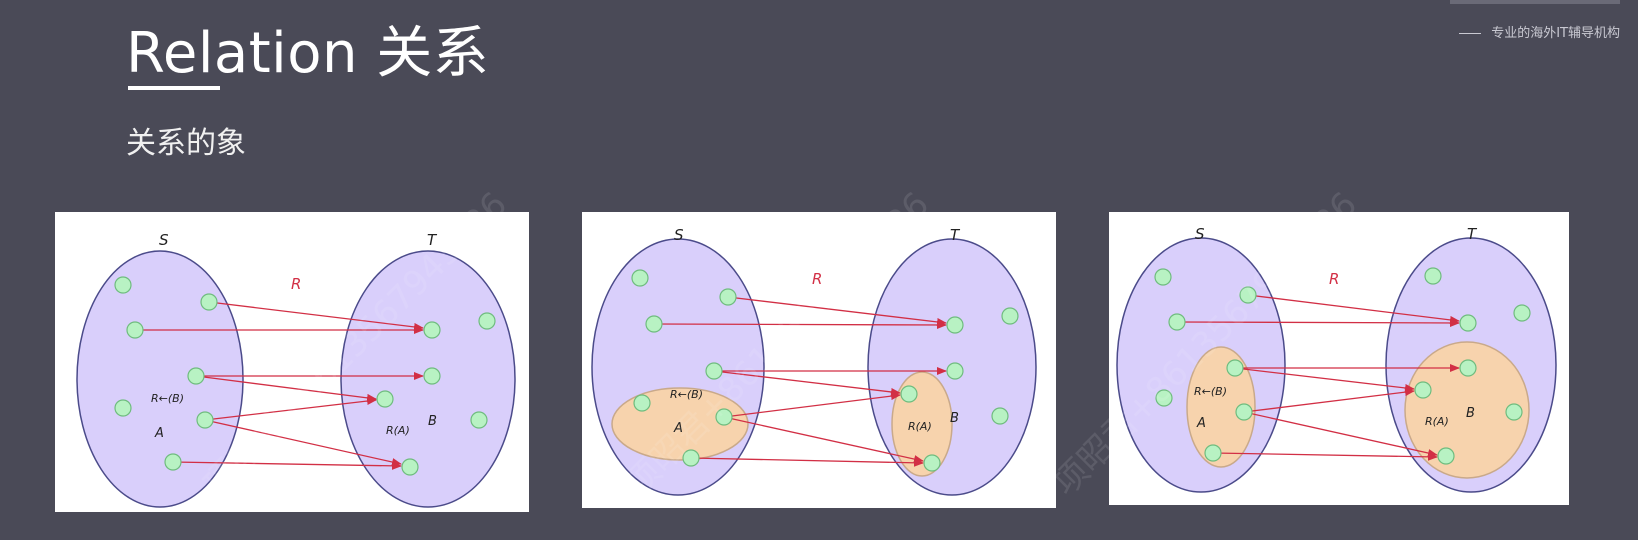 This screenshot has height=540, width=1638. What do you see at coordinates (160, 379) in the screenshot?
I see `set-s-ellipse` at bounding box center [160, 379].